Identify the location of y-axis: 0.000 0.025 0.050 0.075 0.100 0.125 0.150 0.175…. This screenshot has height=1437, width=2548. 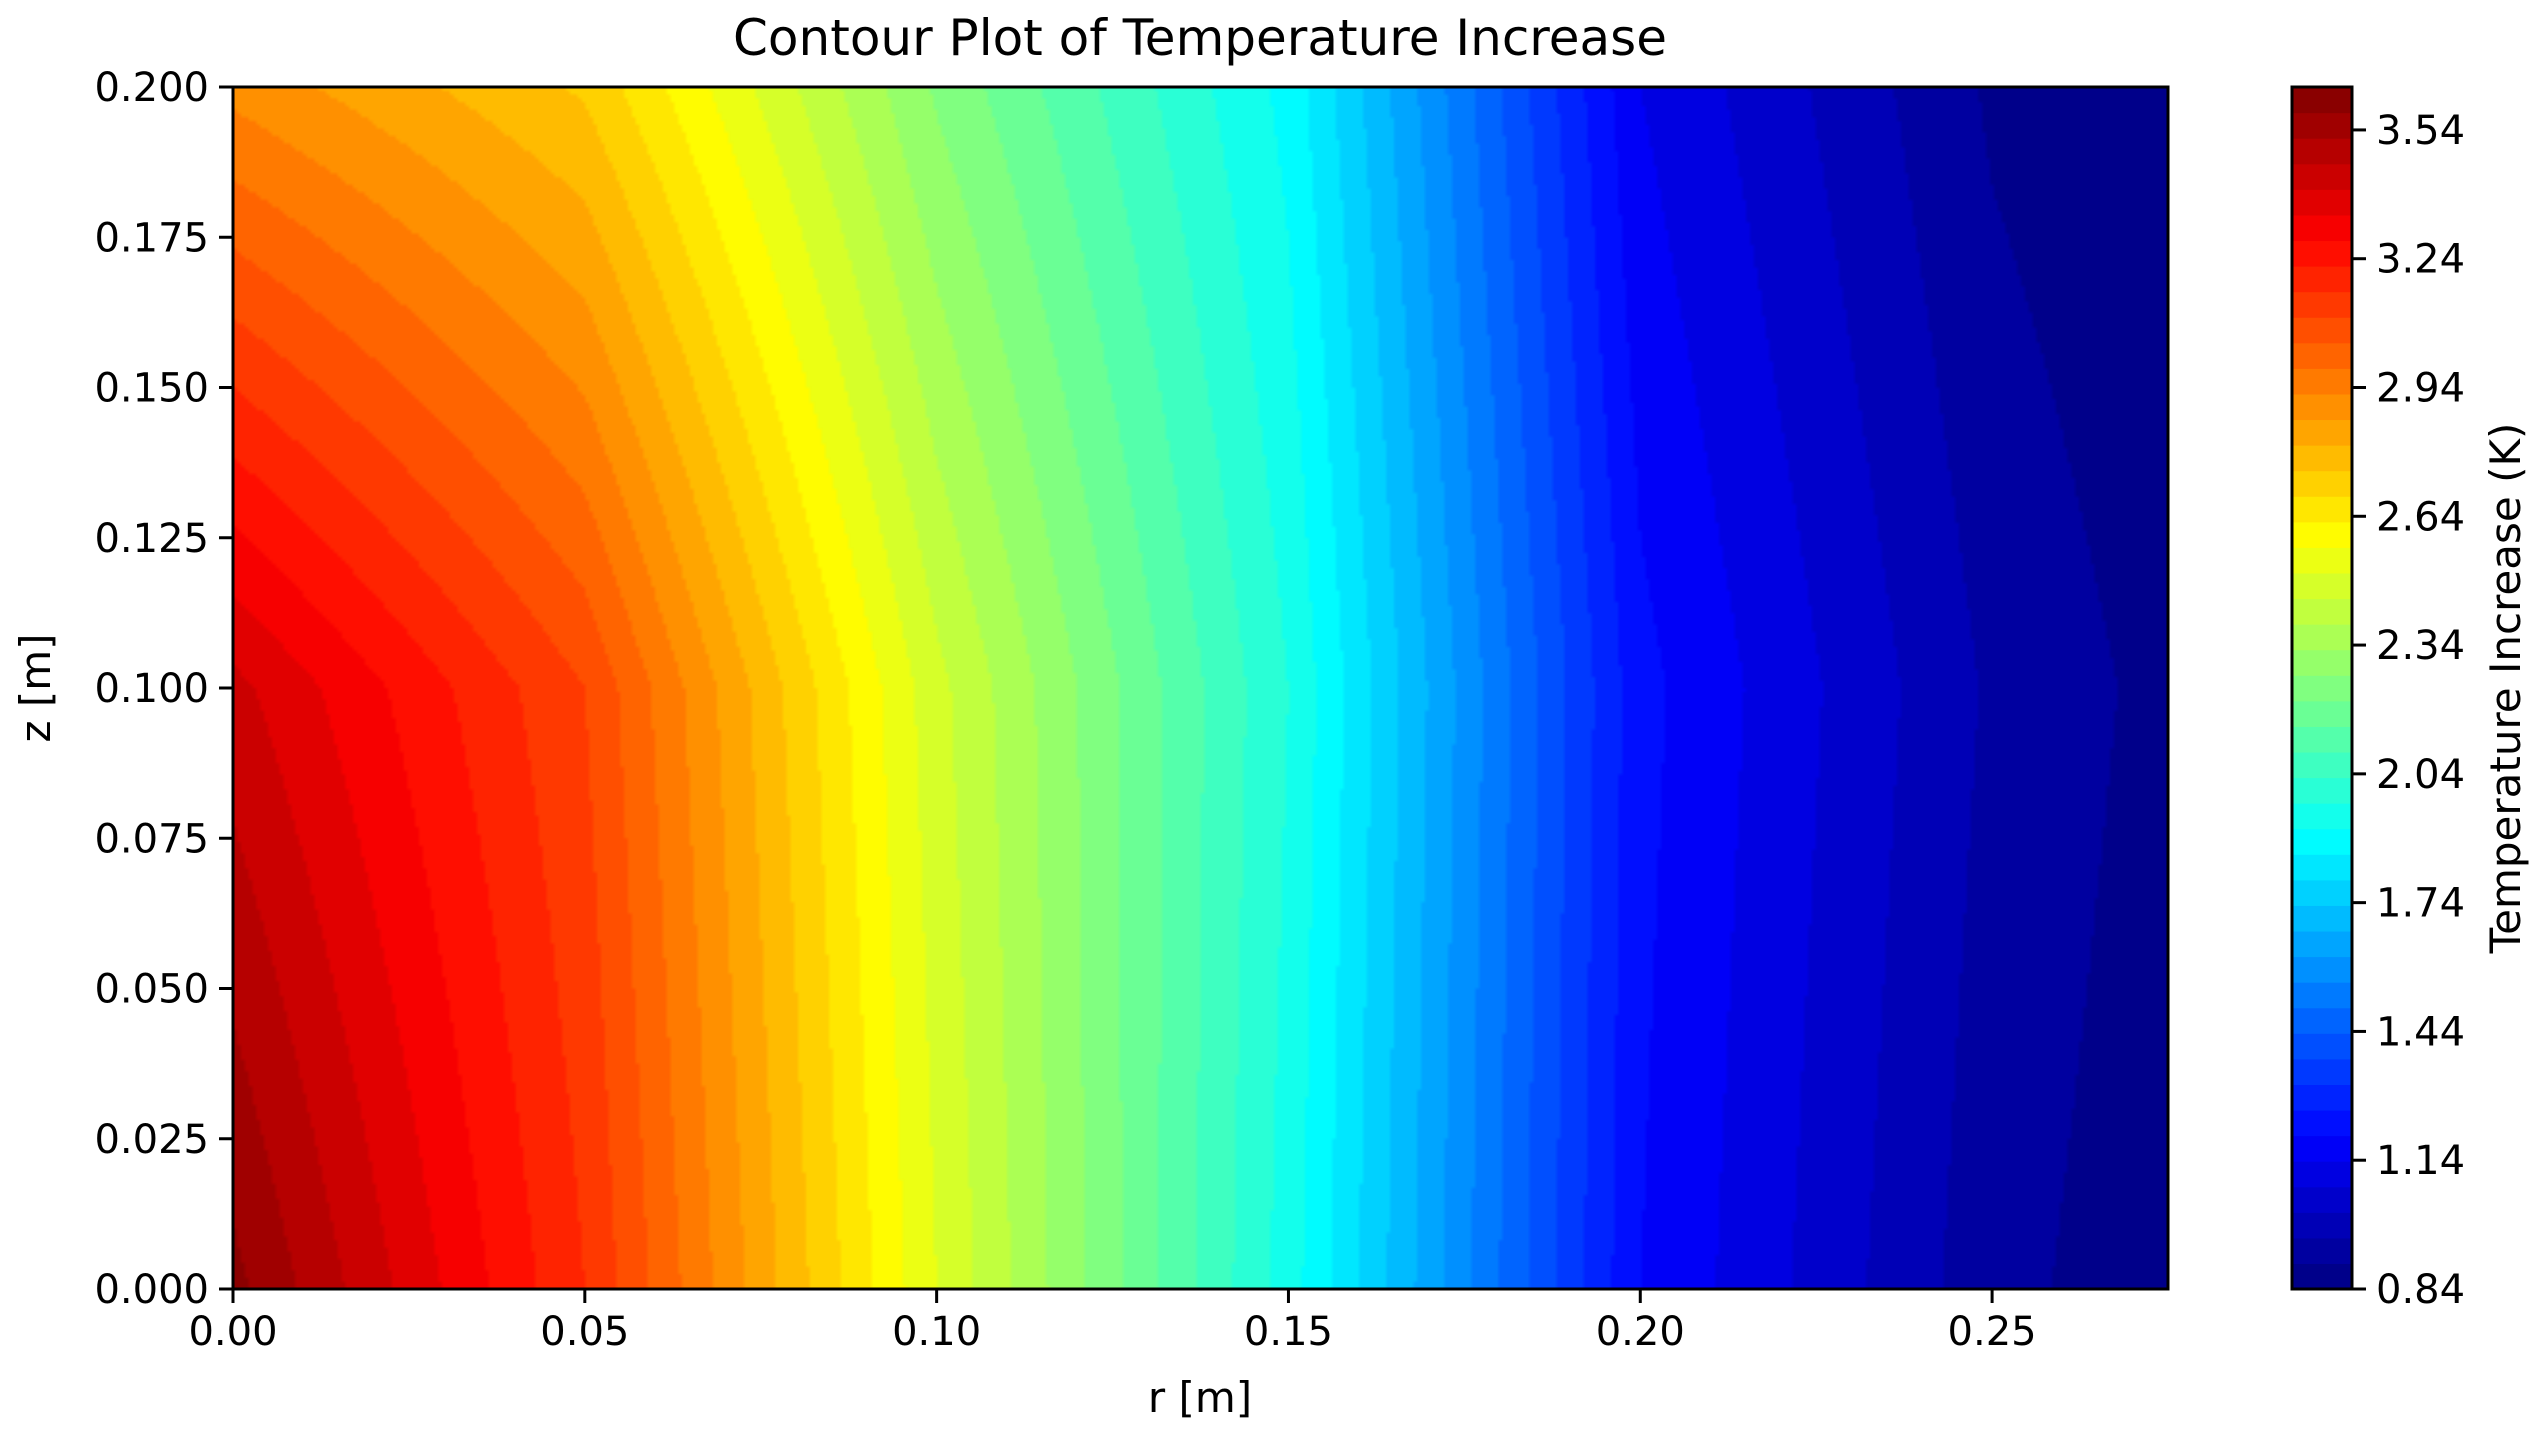
(163, 689).